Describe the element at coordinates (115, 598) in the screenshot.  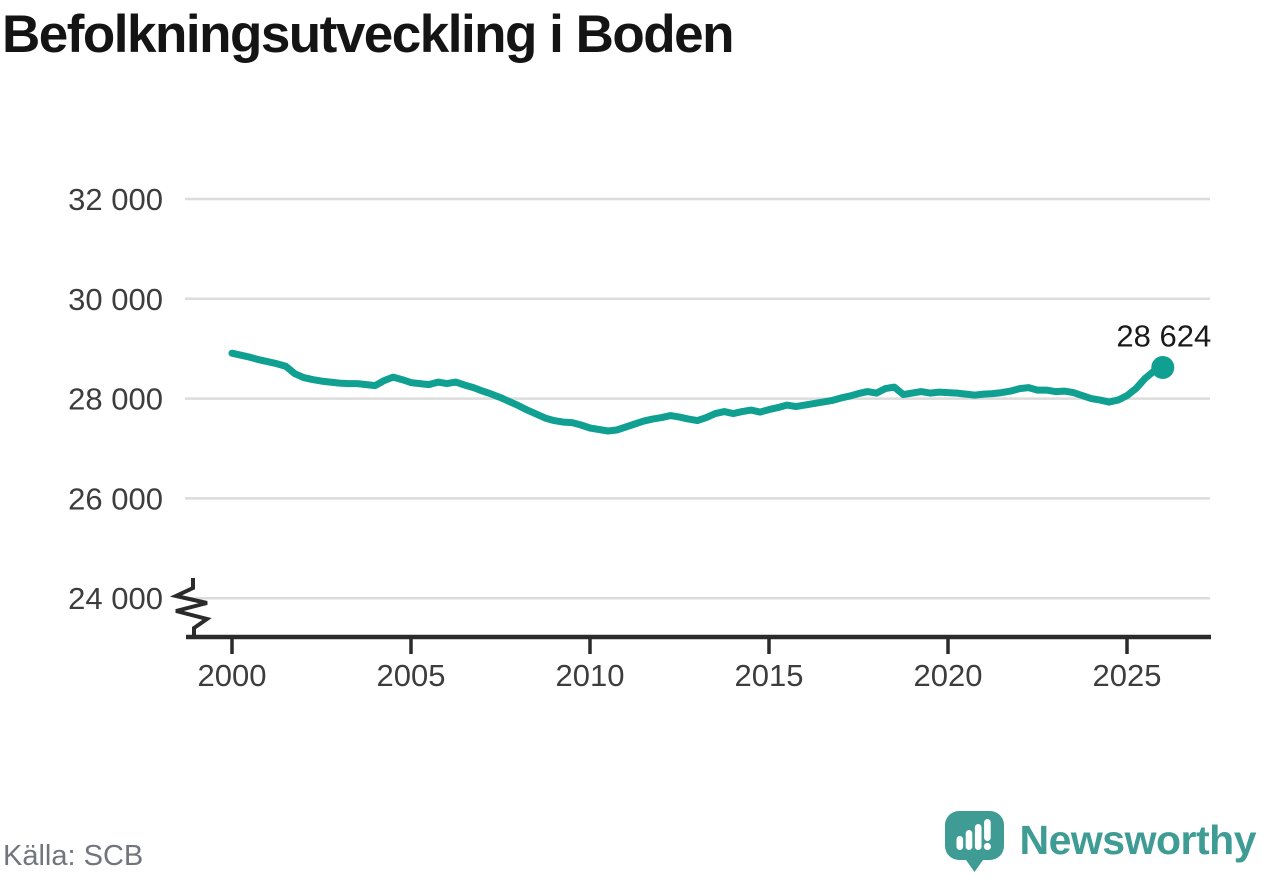
I see `y-tick-label: 24 000` at that location.